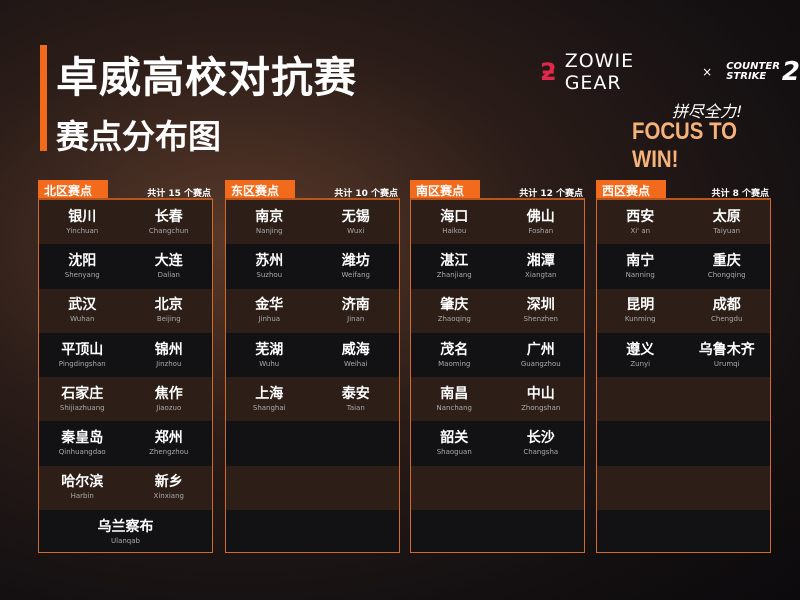  What do you see at coordinates (269, 305) in the screenshot?
I see `city-name: 金华` at bounding box center [269, 305].